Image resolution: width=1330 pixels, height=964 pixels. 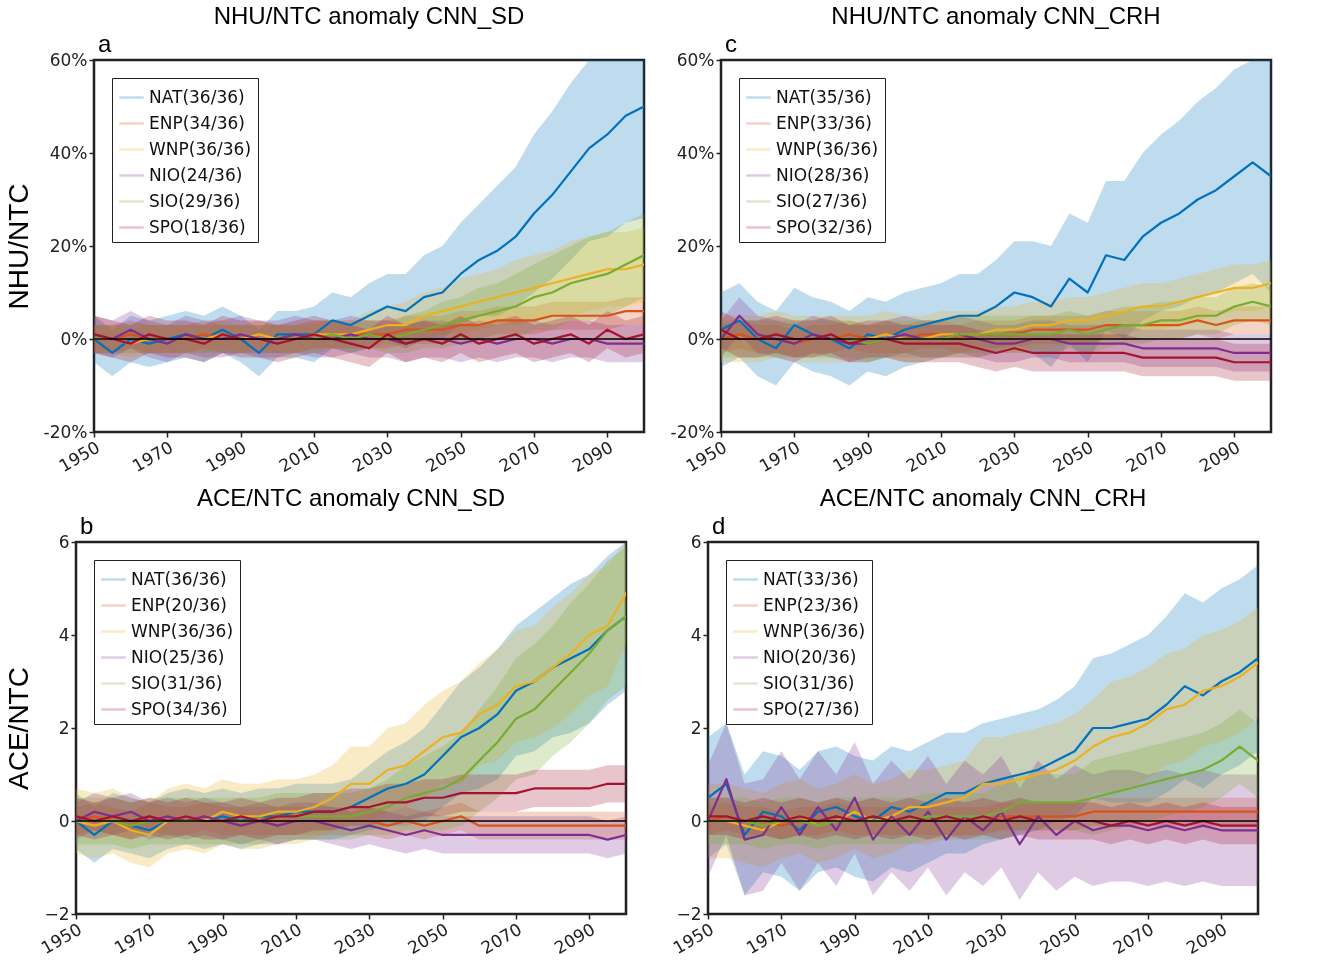 What do you see at coordinates (811, 708) in the screenshot?
I see `legend-label: SPO(27/36)` at bounding box center [811, 708].